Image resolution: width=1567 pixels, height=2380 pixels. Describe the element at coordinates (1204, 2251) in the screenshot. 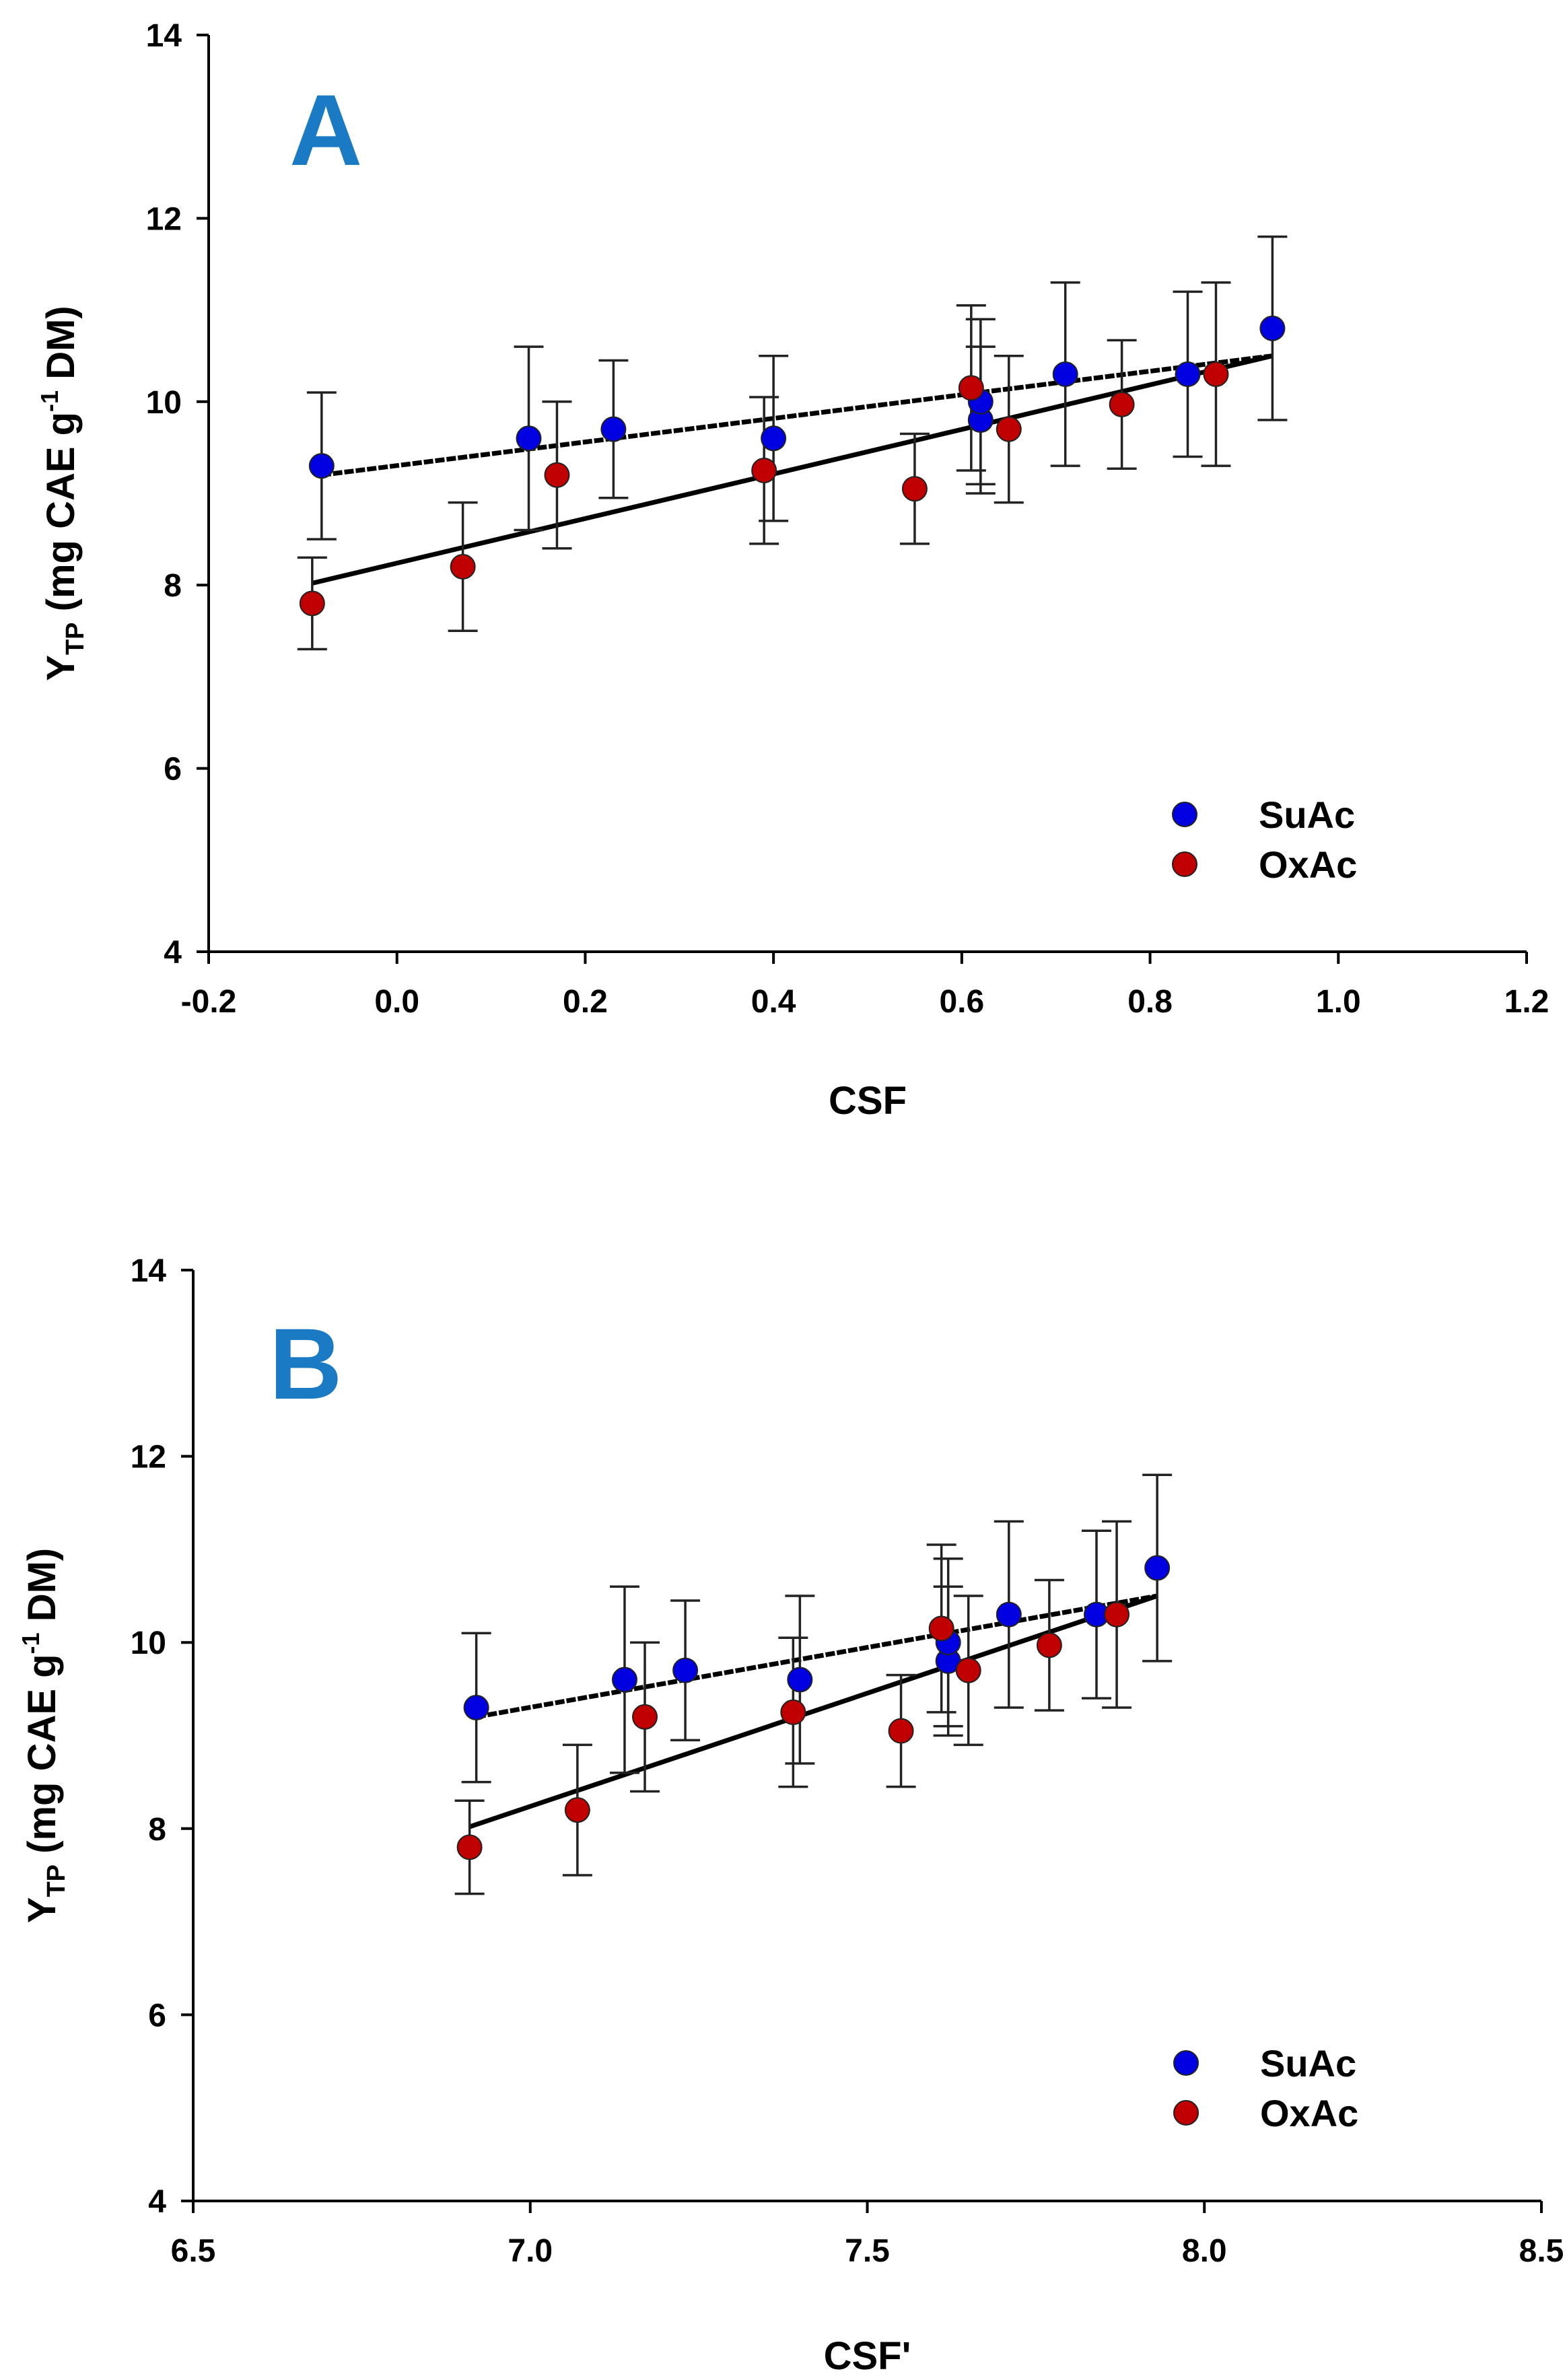

I see `x-tick-label: 8.0` at that location.